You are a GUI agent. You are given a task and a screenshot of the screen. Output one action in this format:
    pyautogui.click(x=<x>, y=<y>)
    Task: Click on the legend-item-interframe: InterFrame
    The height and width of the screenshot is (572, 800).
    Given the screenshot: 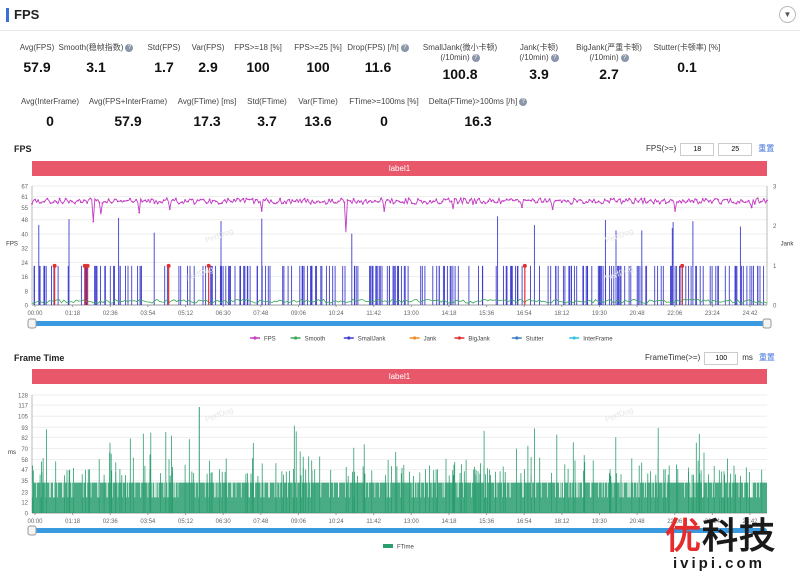 What is the action you would take?
    pyautogui.click(x=591, y=339)
    